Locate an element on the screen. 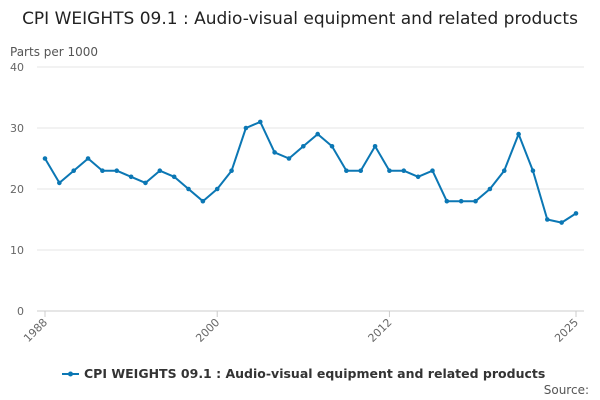  data-point-1989 is located at coordinates (59, 183).